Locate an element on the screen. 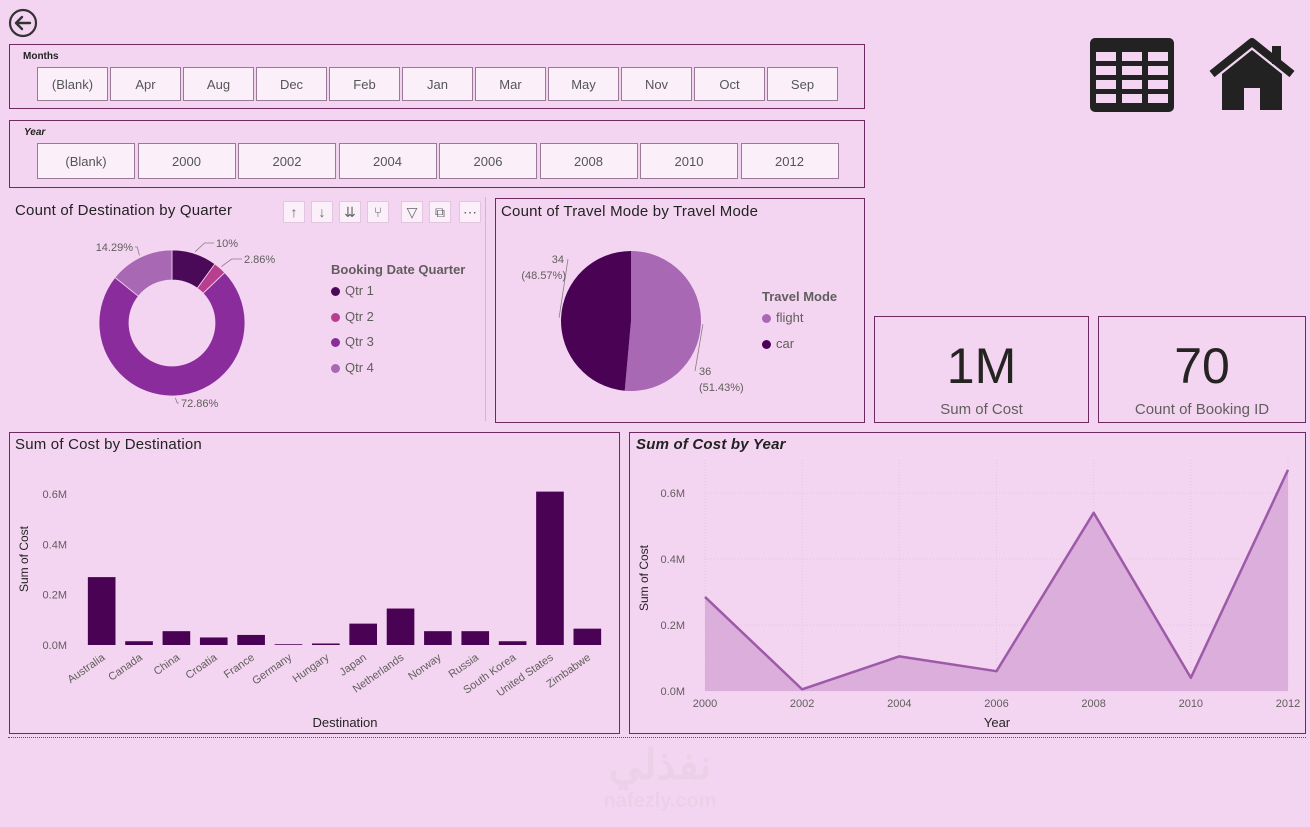 The width and height of the screenshot is (1310, 827). pie-data-label-flight: 36 is located at coordinates (705, 372).